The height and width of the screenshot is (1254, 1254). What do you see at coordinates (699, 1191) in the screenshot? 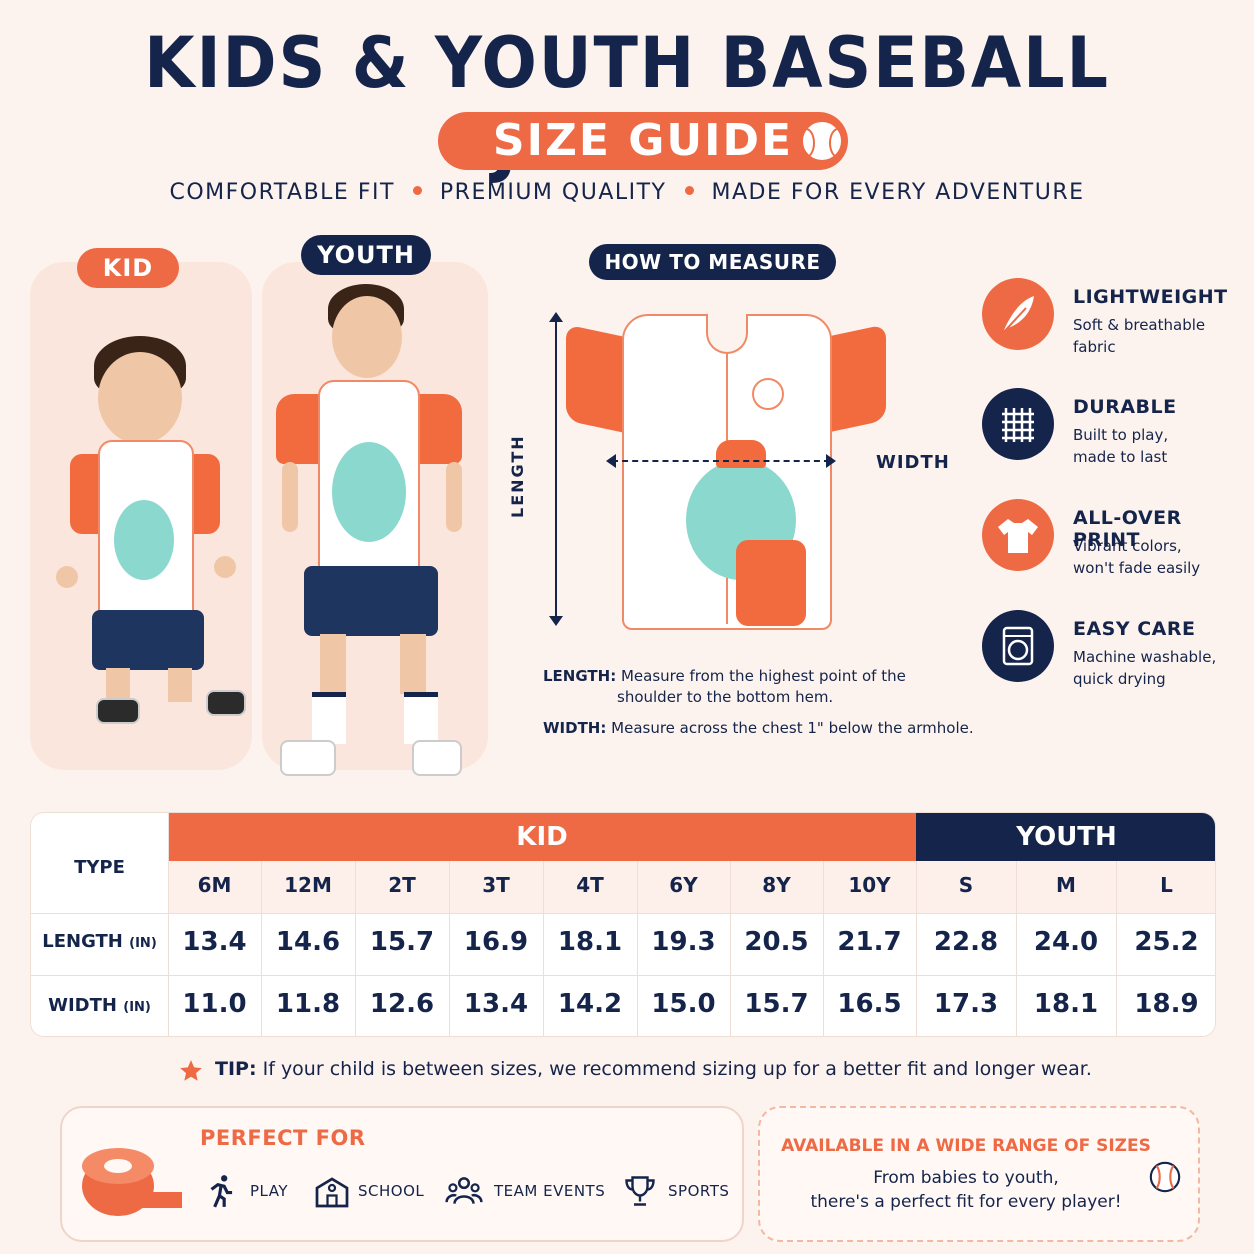
I see `use-item-sports: SPORTS` at bounding box center [699, 1191].